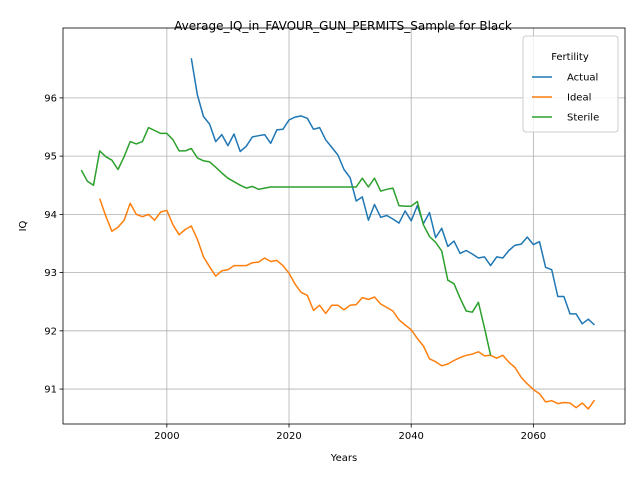 The height and width of the screenshot is (480, 640). Describe the element at coordinates (50, 215) in the screenshot. I see `y-tick-label: 94` at that location.